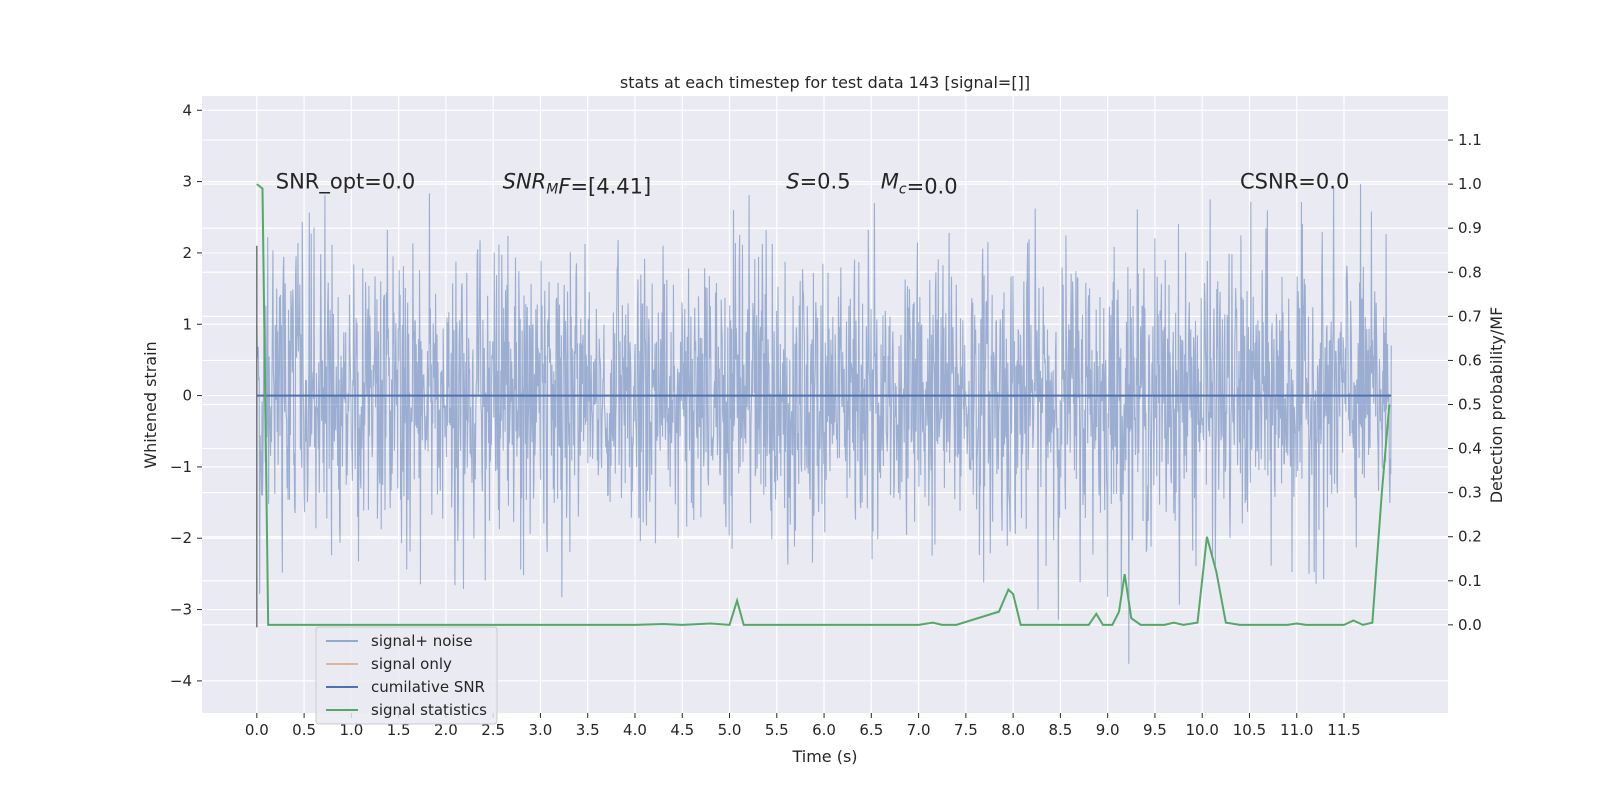  Describe the element at coordinates (1202, 730) in the screenshot. I see `x-tick-label: 10.0` at that location.